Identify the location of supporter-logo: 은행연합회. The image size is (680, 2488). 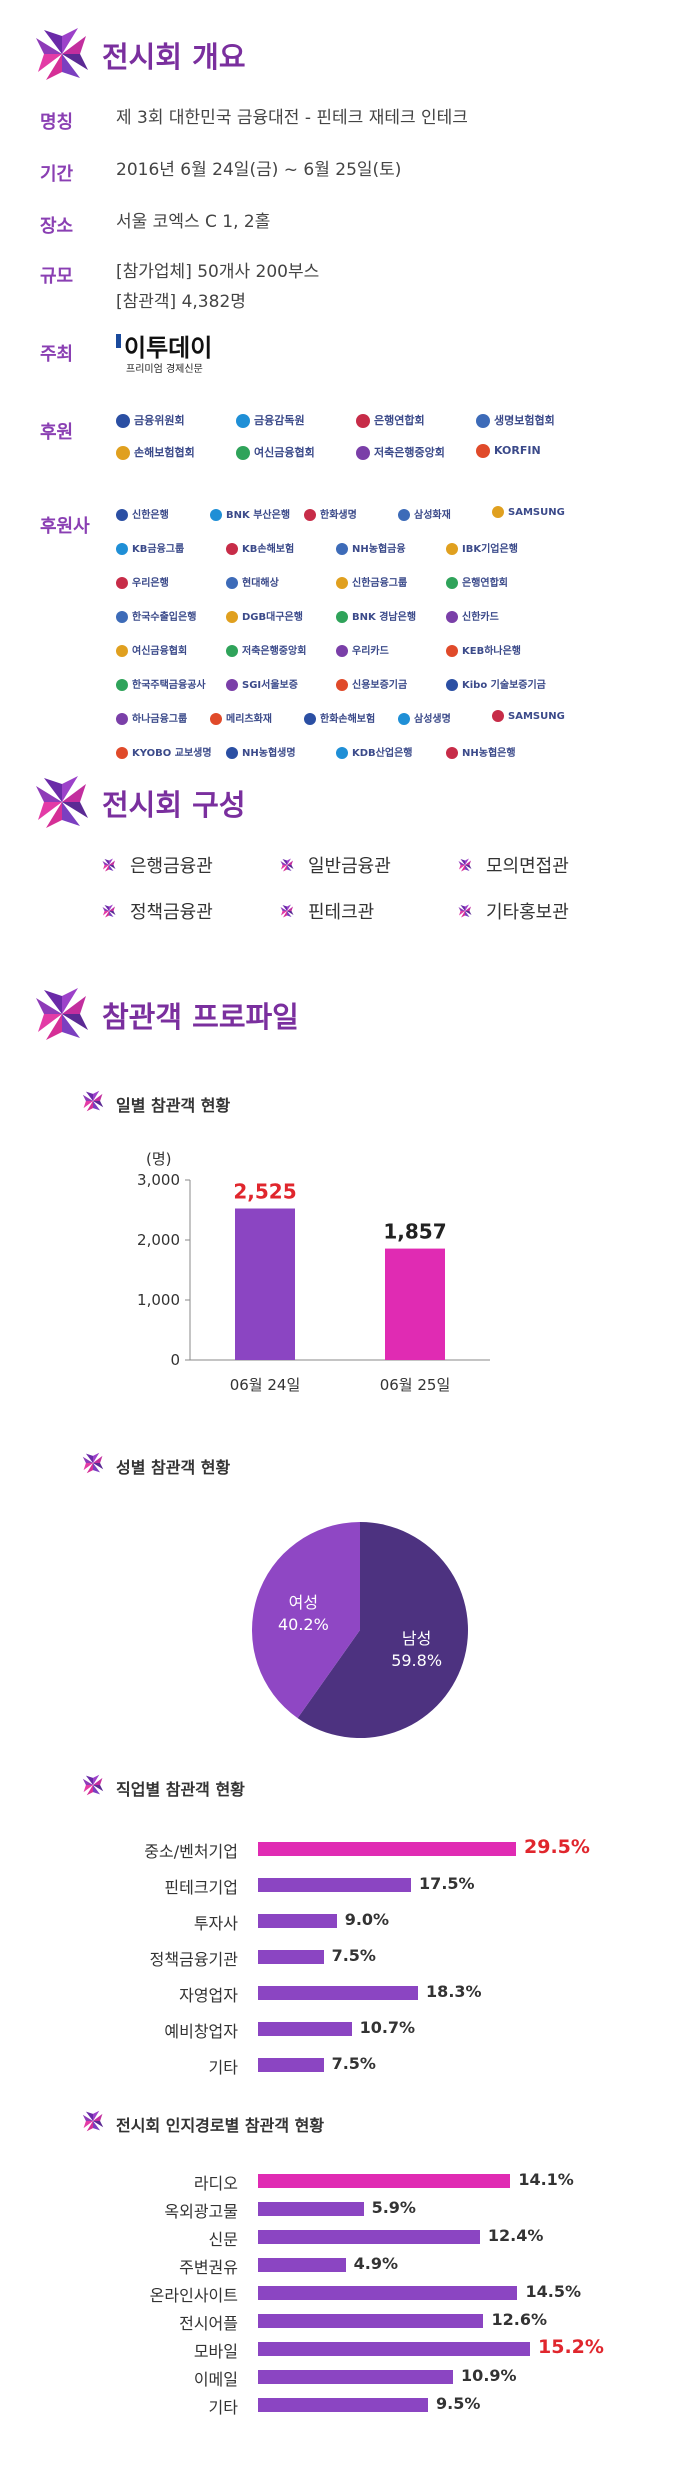
(477, 581).